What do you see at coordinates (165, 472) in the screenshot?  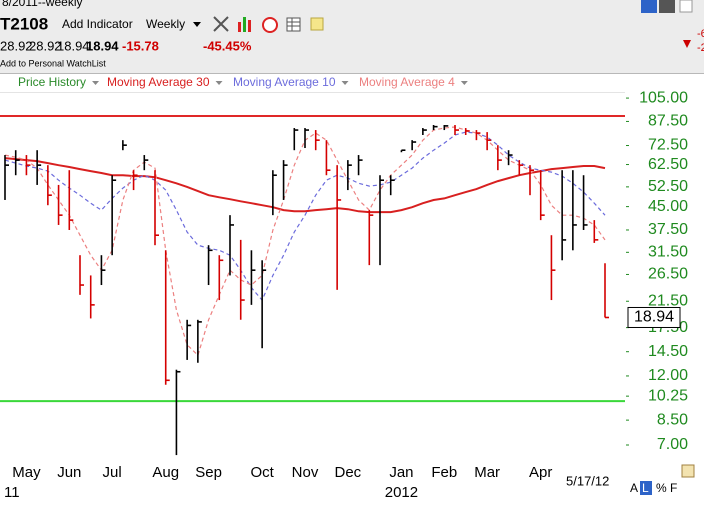 I see `x-tick-label: Aug` at bounding box center [165, 472].